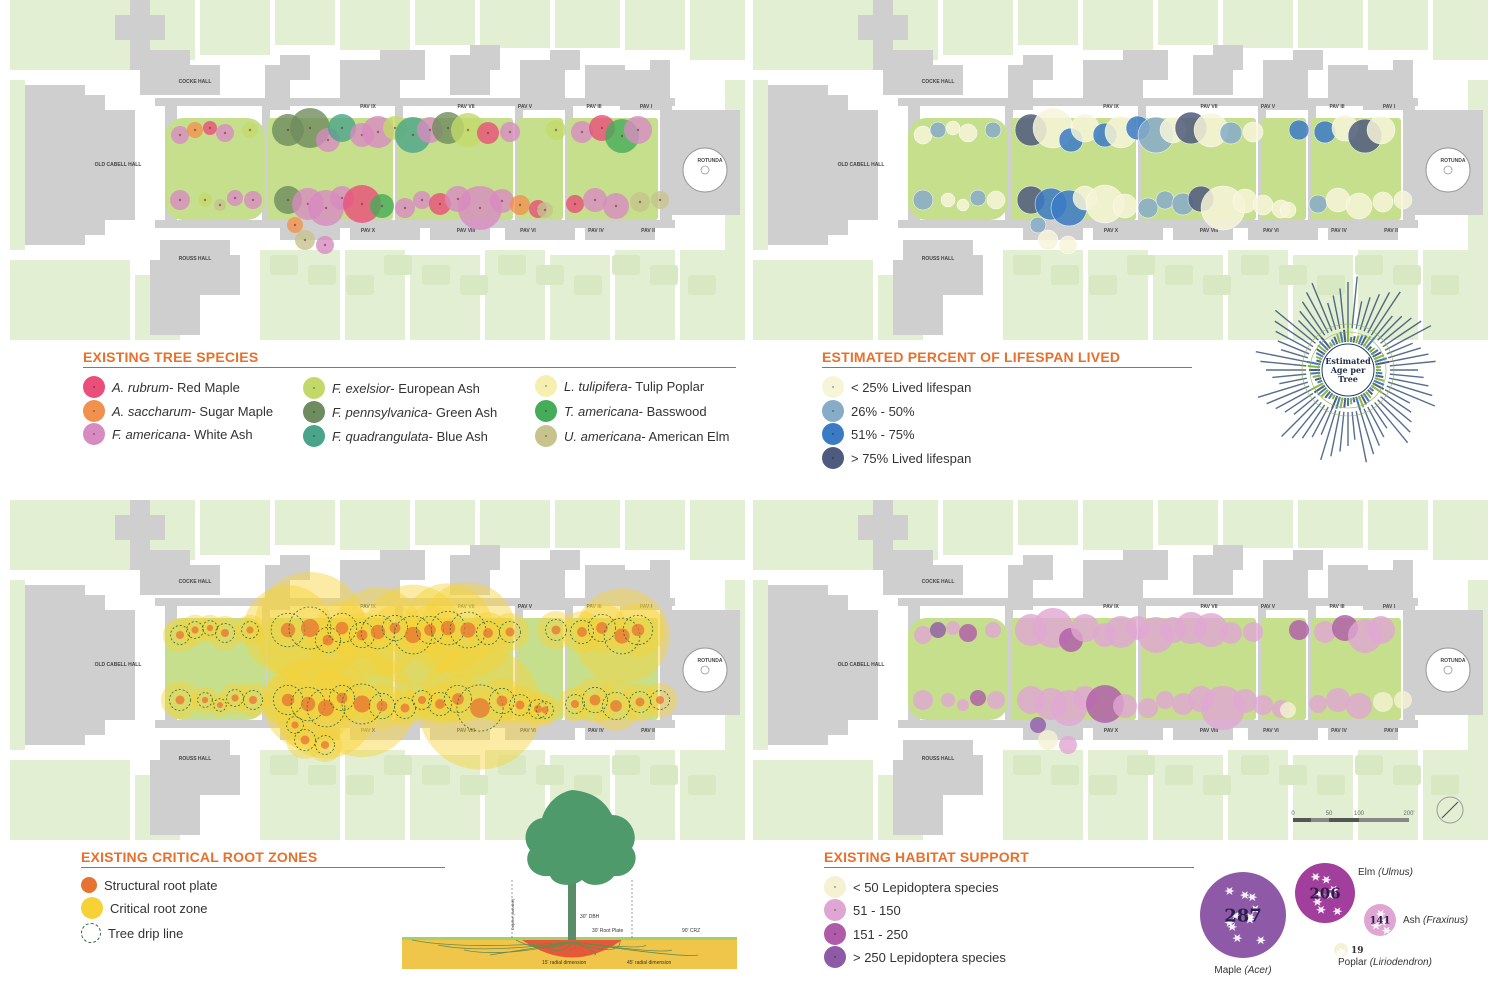  Describe the element at coordinates (896, 387) in the screenshot. I see `lifespan-legend-item: < 25% Lived lifespan` at that location.